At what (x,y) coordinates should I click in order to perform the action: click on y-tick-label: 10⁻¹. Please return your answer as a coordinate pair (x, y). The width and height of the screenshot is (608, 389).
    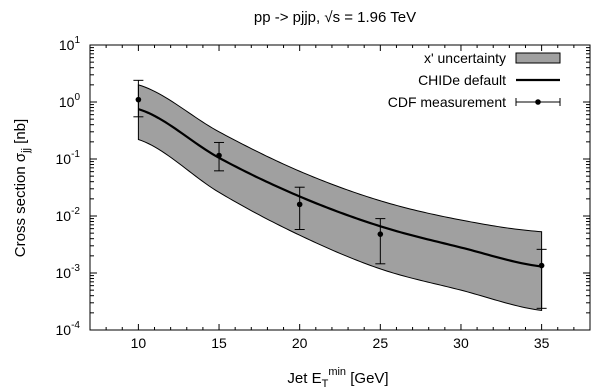
    Looking at the image, I should click on (68, 158).